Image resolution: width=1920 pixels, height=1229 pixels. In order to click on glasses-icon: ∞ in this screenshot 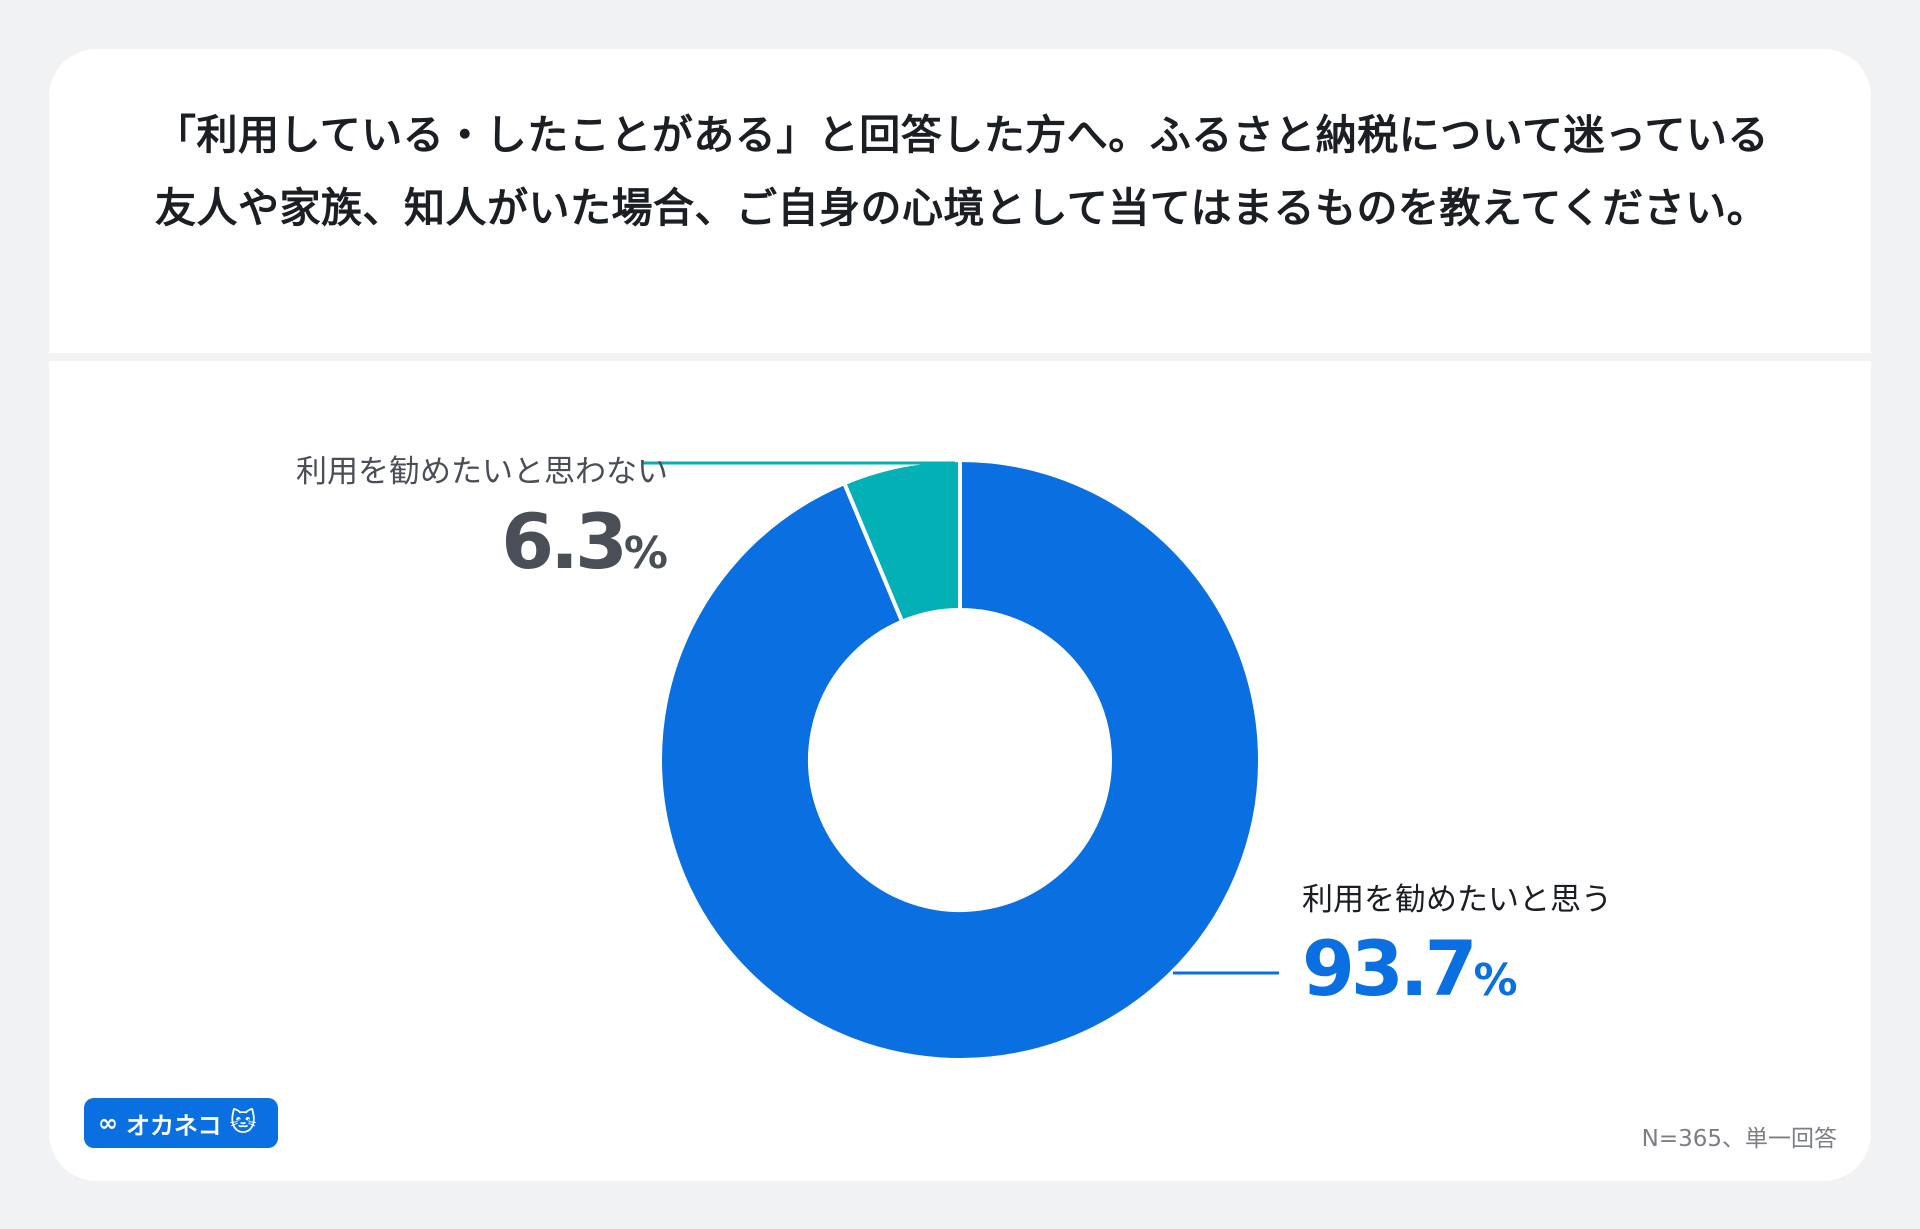, I will do `click(108, 1123)`.